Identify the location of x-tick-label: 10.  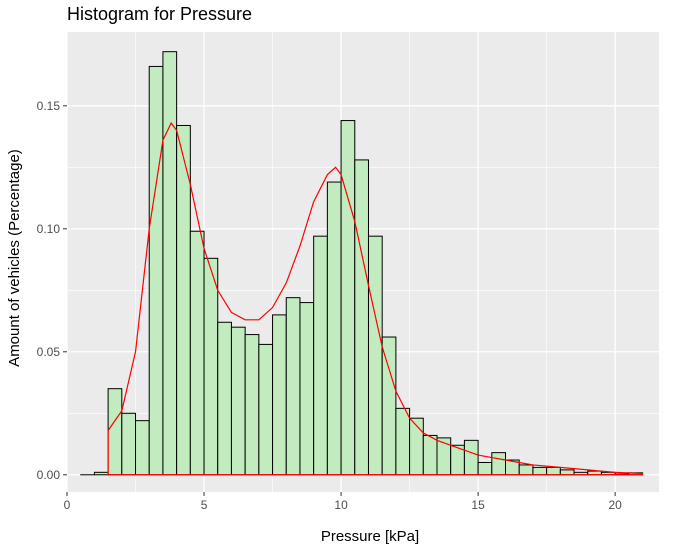
(341, 505).